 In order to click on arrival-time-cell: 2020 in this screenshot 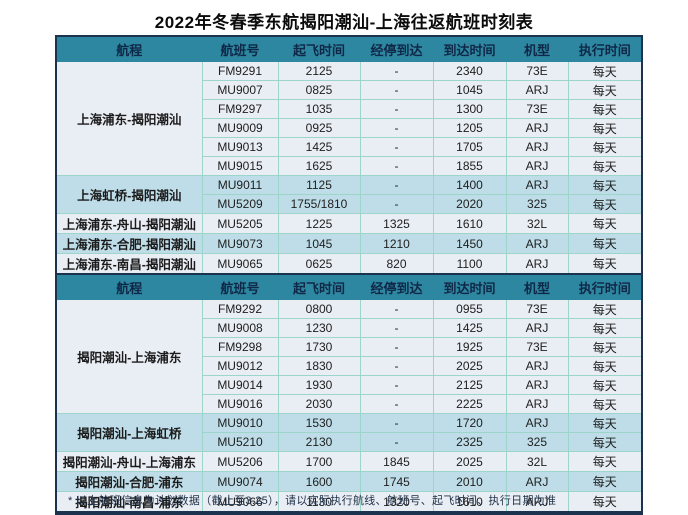, I will do `click(469, 204)`.